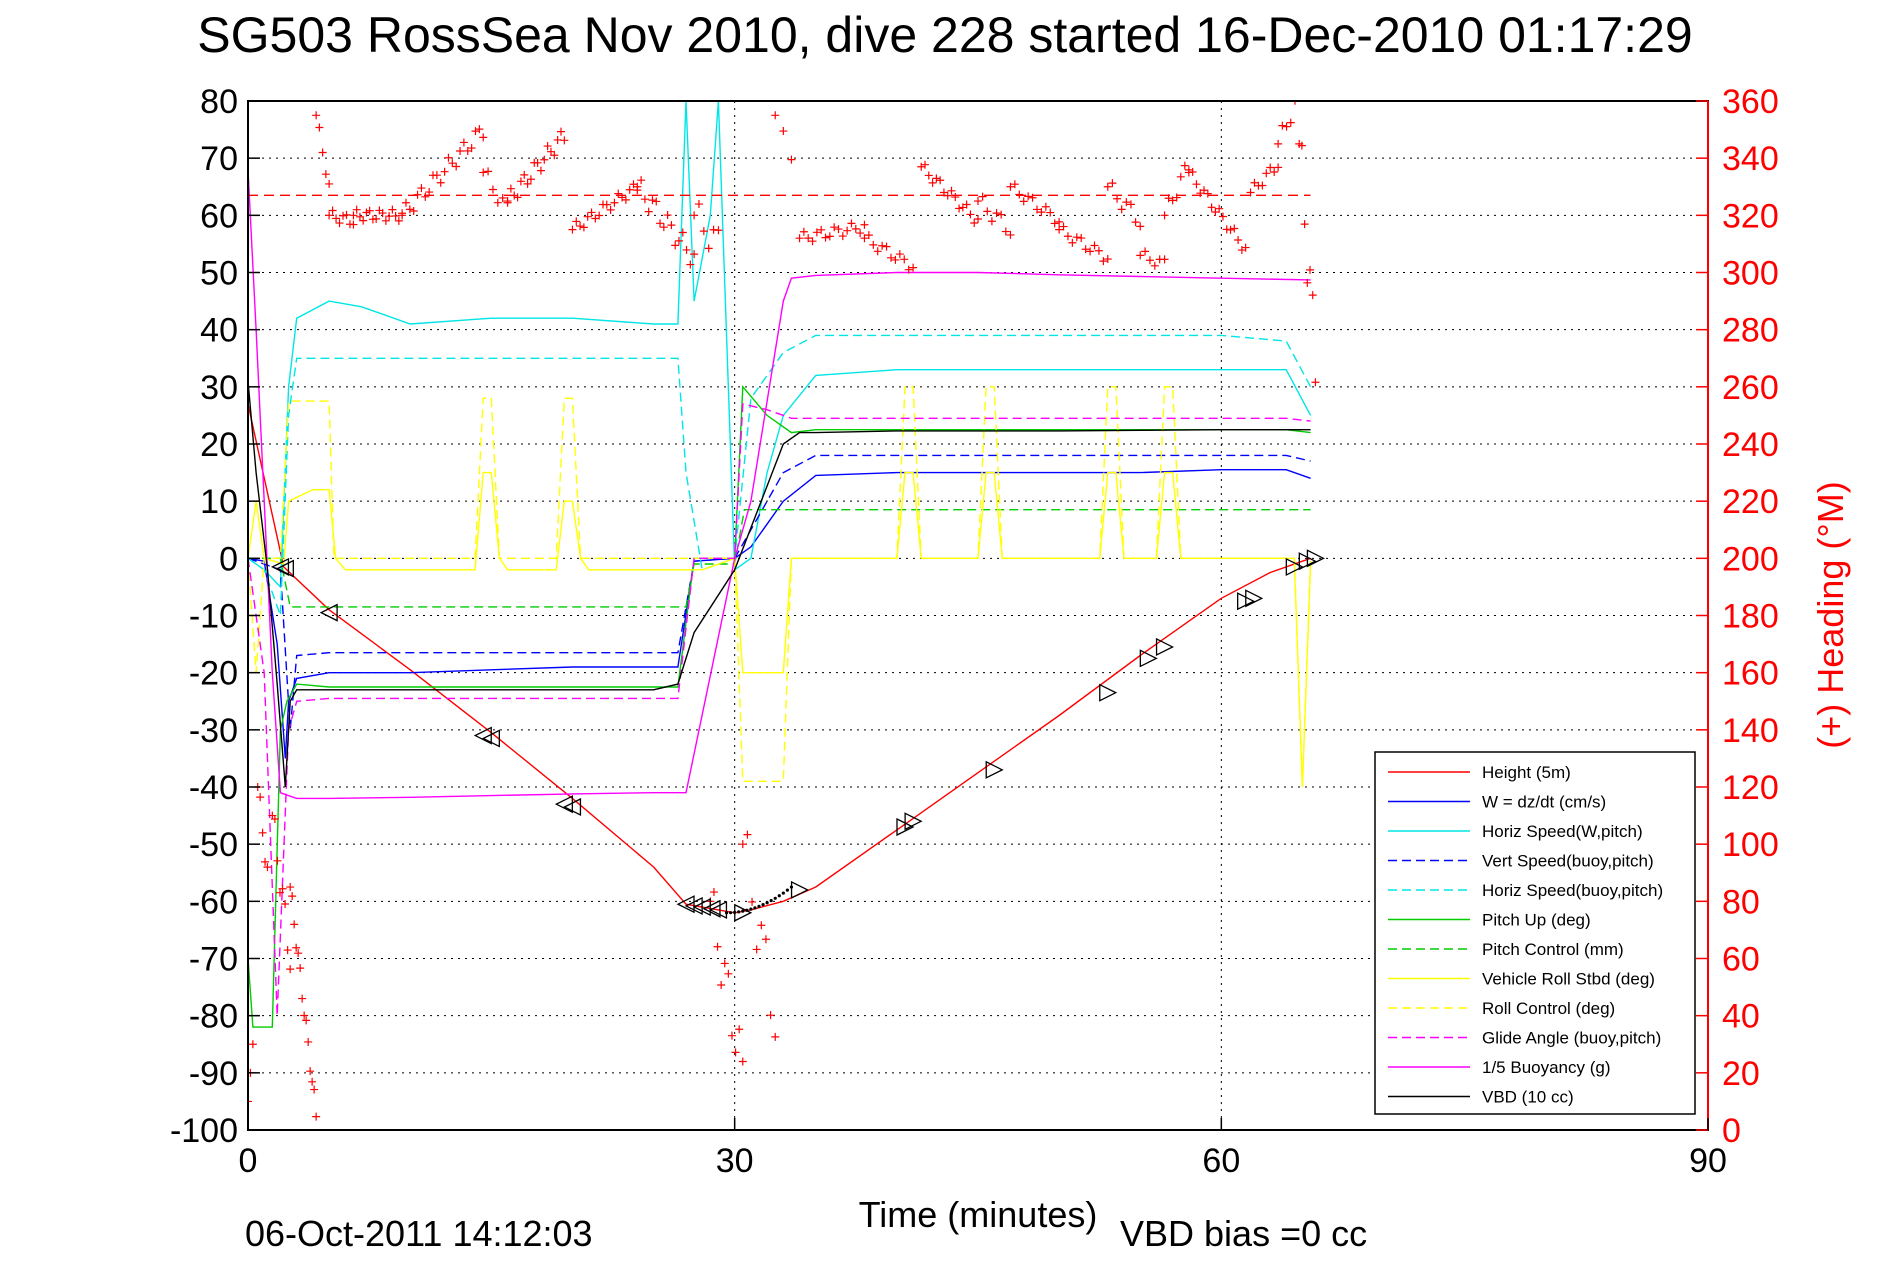 This screenshot has width=1891, height=1262. What do you see at coordinates (1708, 1161) in the screenshot?
I see `x-tick-label: 90` at bounding box center [1708, 1161].